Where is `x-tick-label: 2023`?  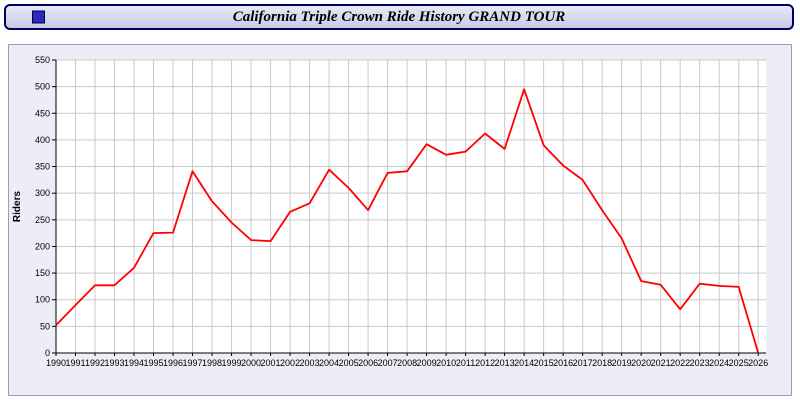
x-tick-label: 2023 is located at coordinates (700, 363).